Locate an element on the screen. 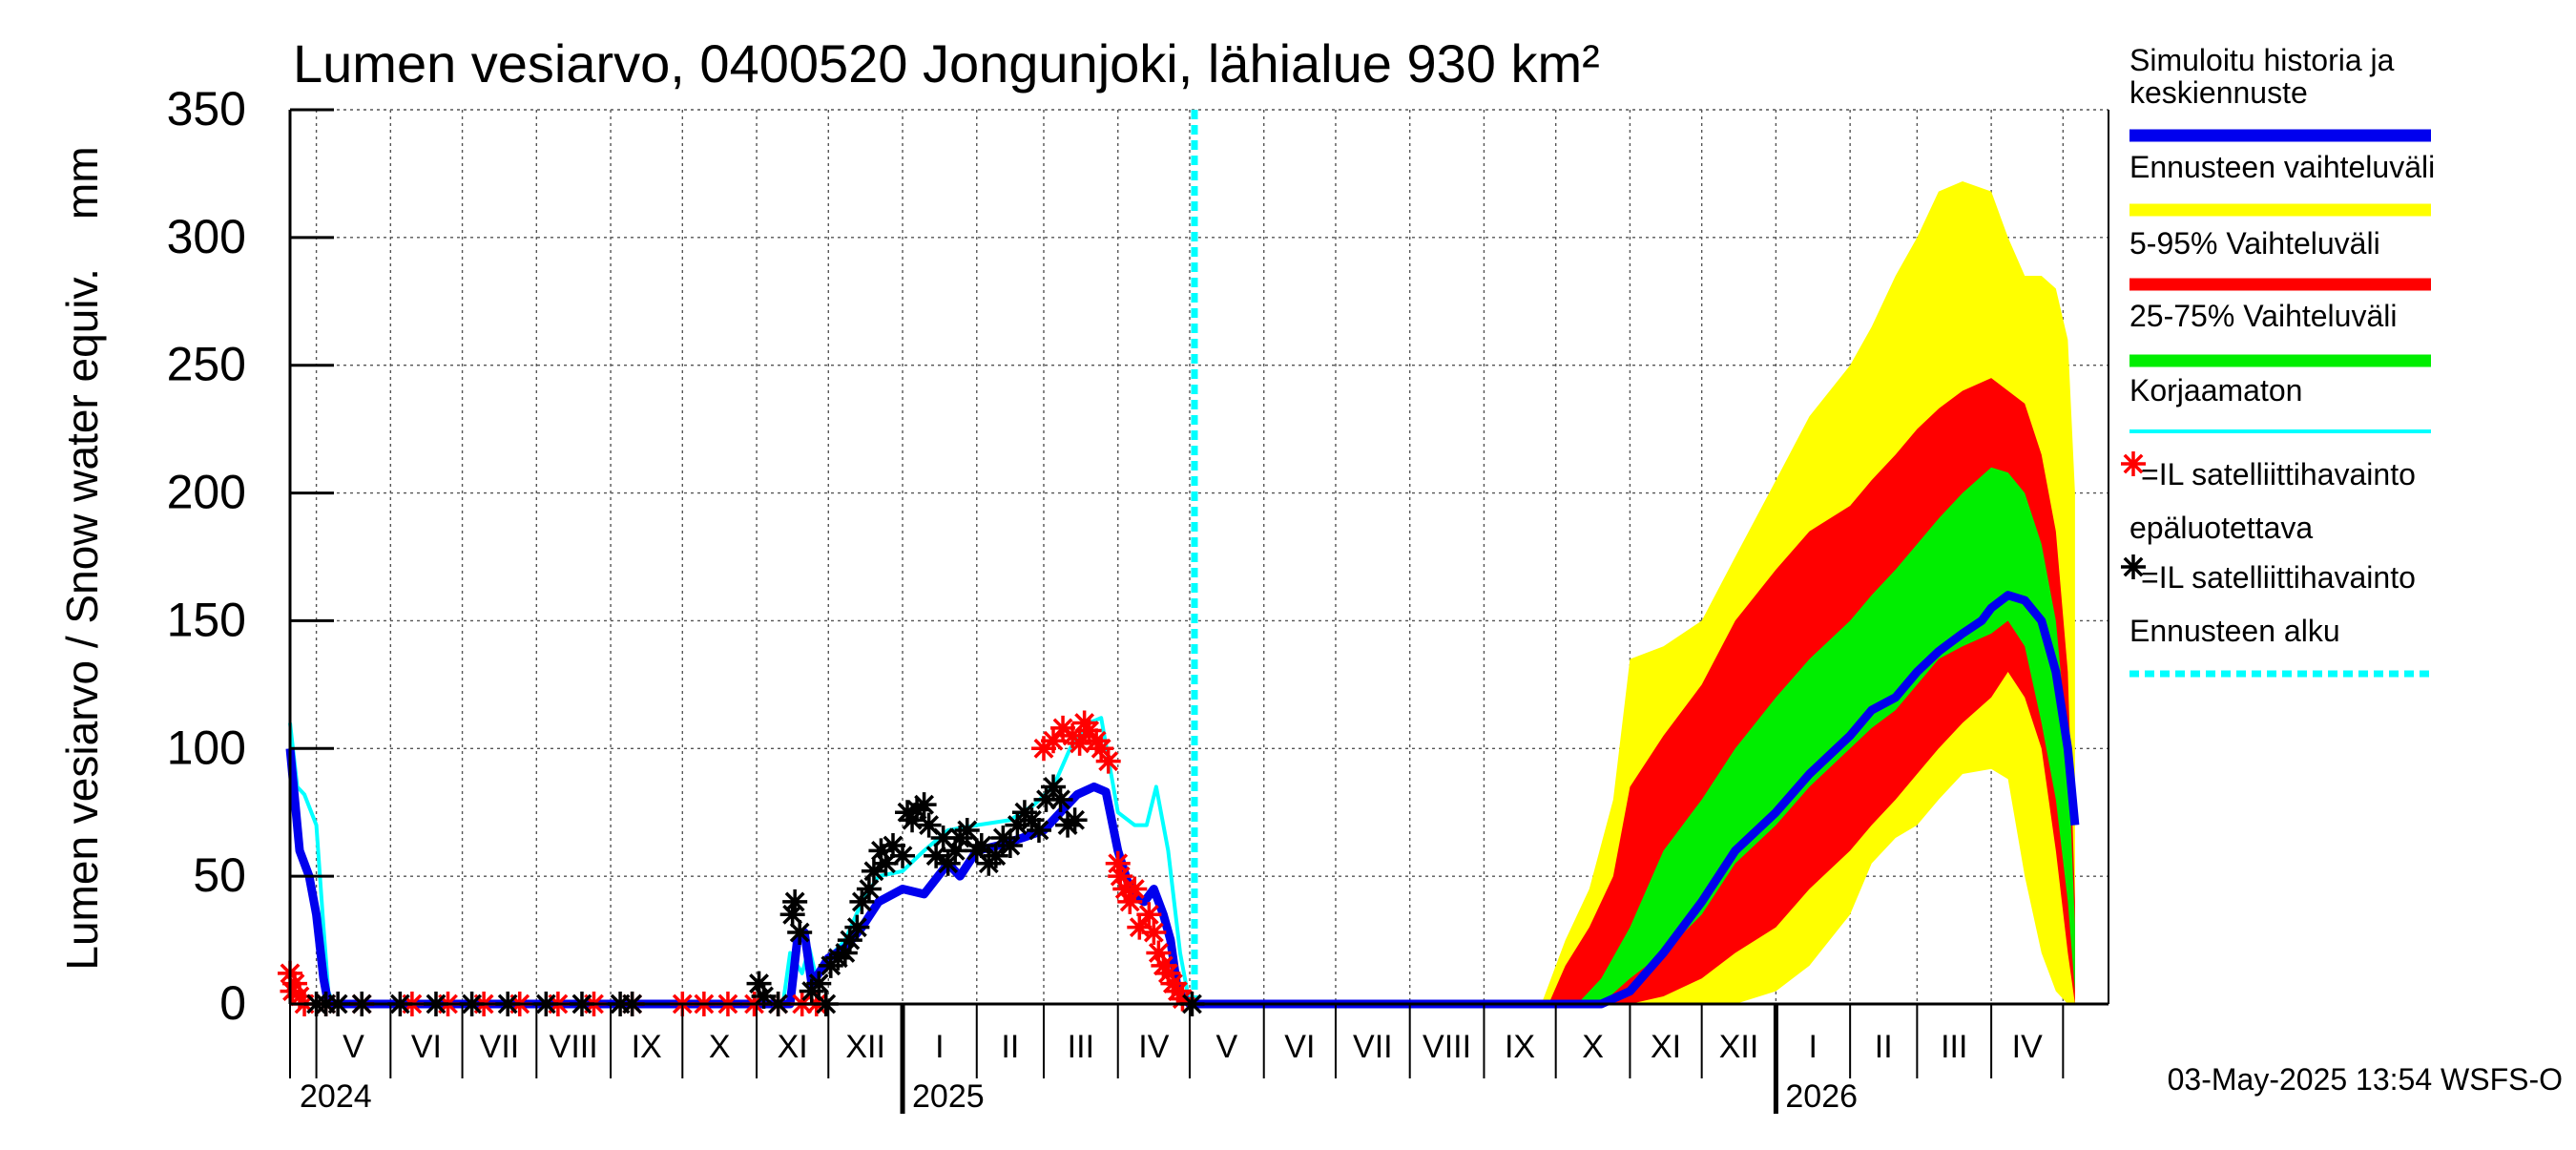 This screenshot has height=1150, width=2576. year-label: 2026 is located at coordinates (1821, 1096).